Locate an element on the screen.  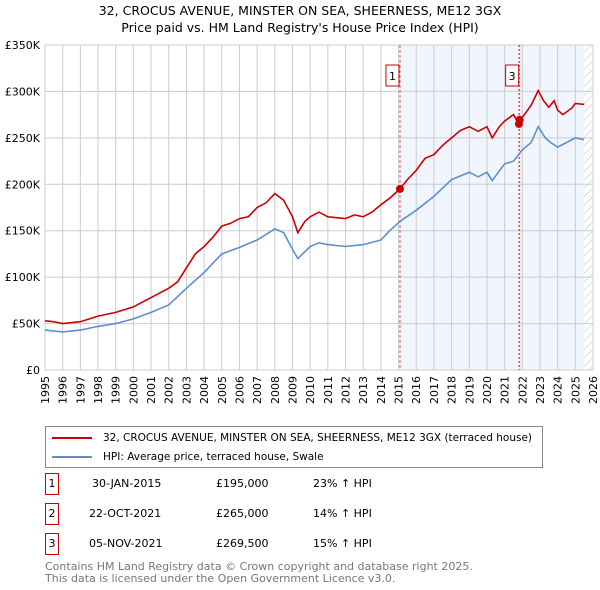
x-tick-label: 2018 is located at coordinates (452, 390).